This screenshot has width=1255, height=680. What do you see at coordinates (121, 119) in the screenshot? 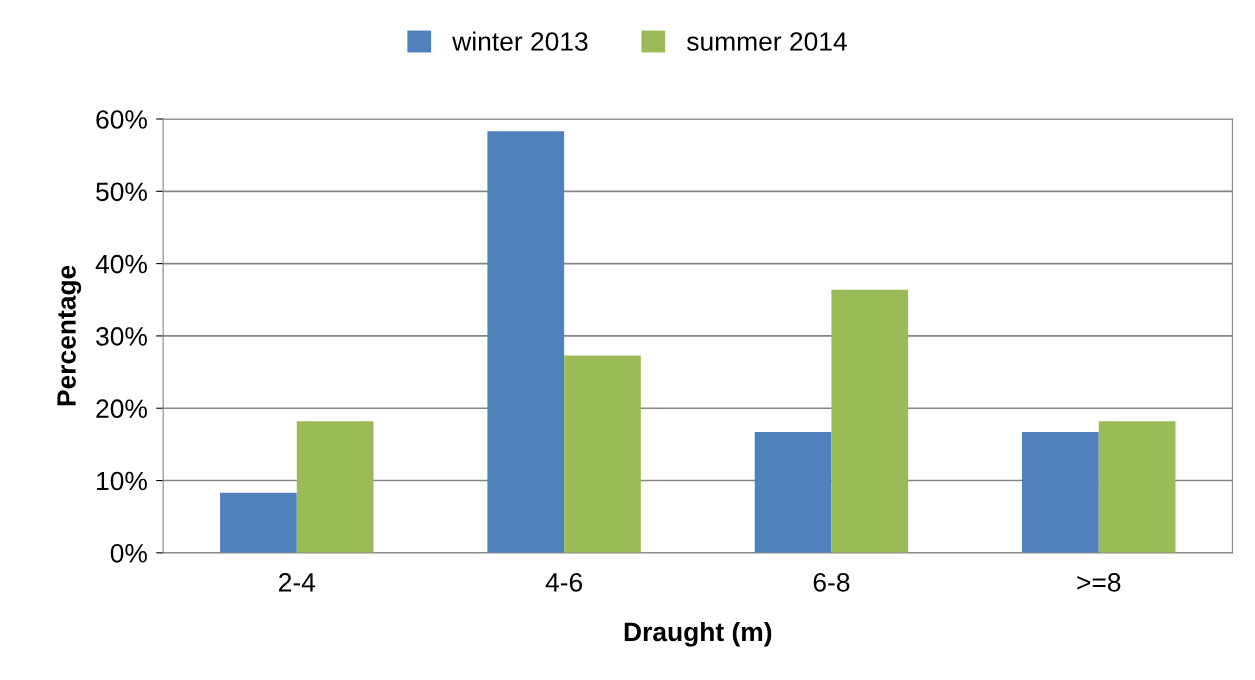
I see `y-tick-label: 60%` at bounding box center [121, 119].